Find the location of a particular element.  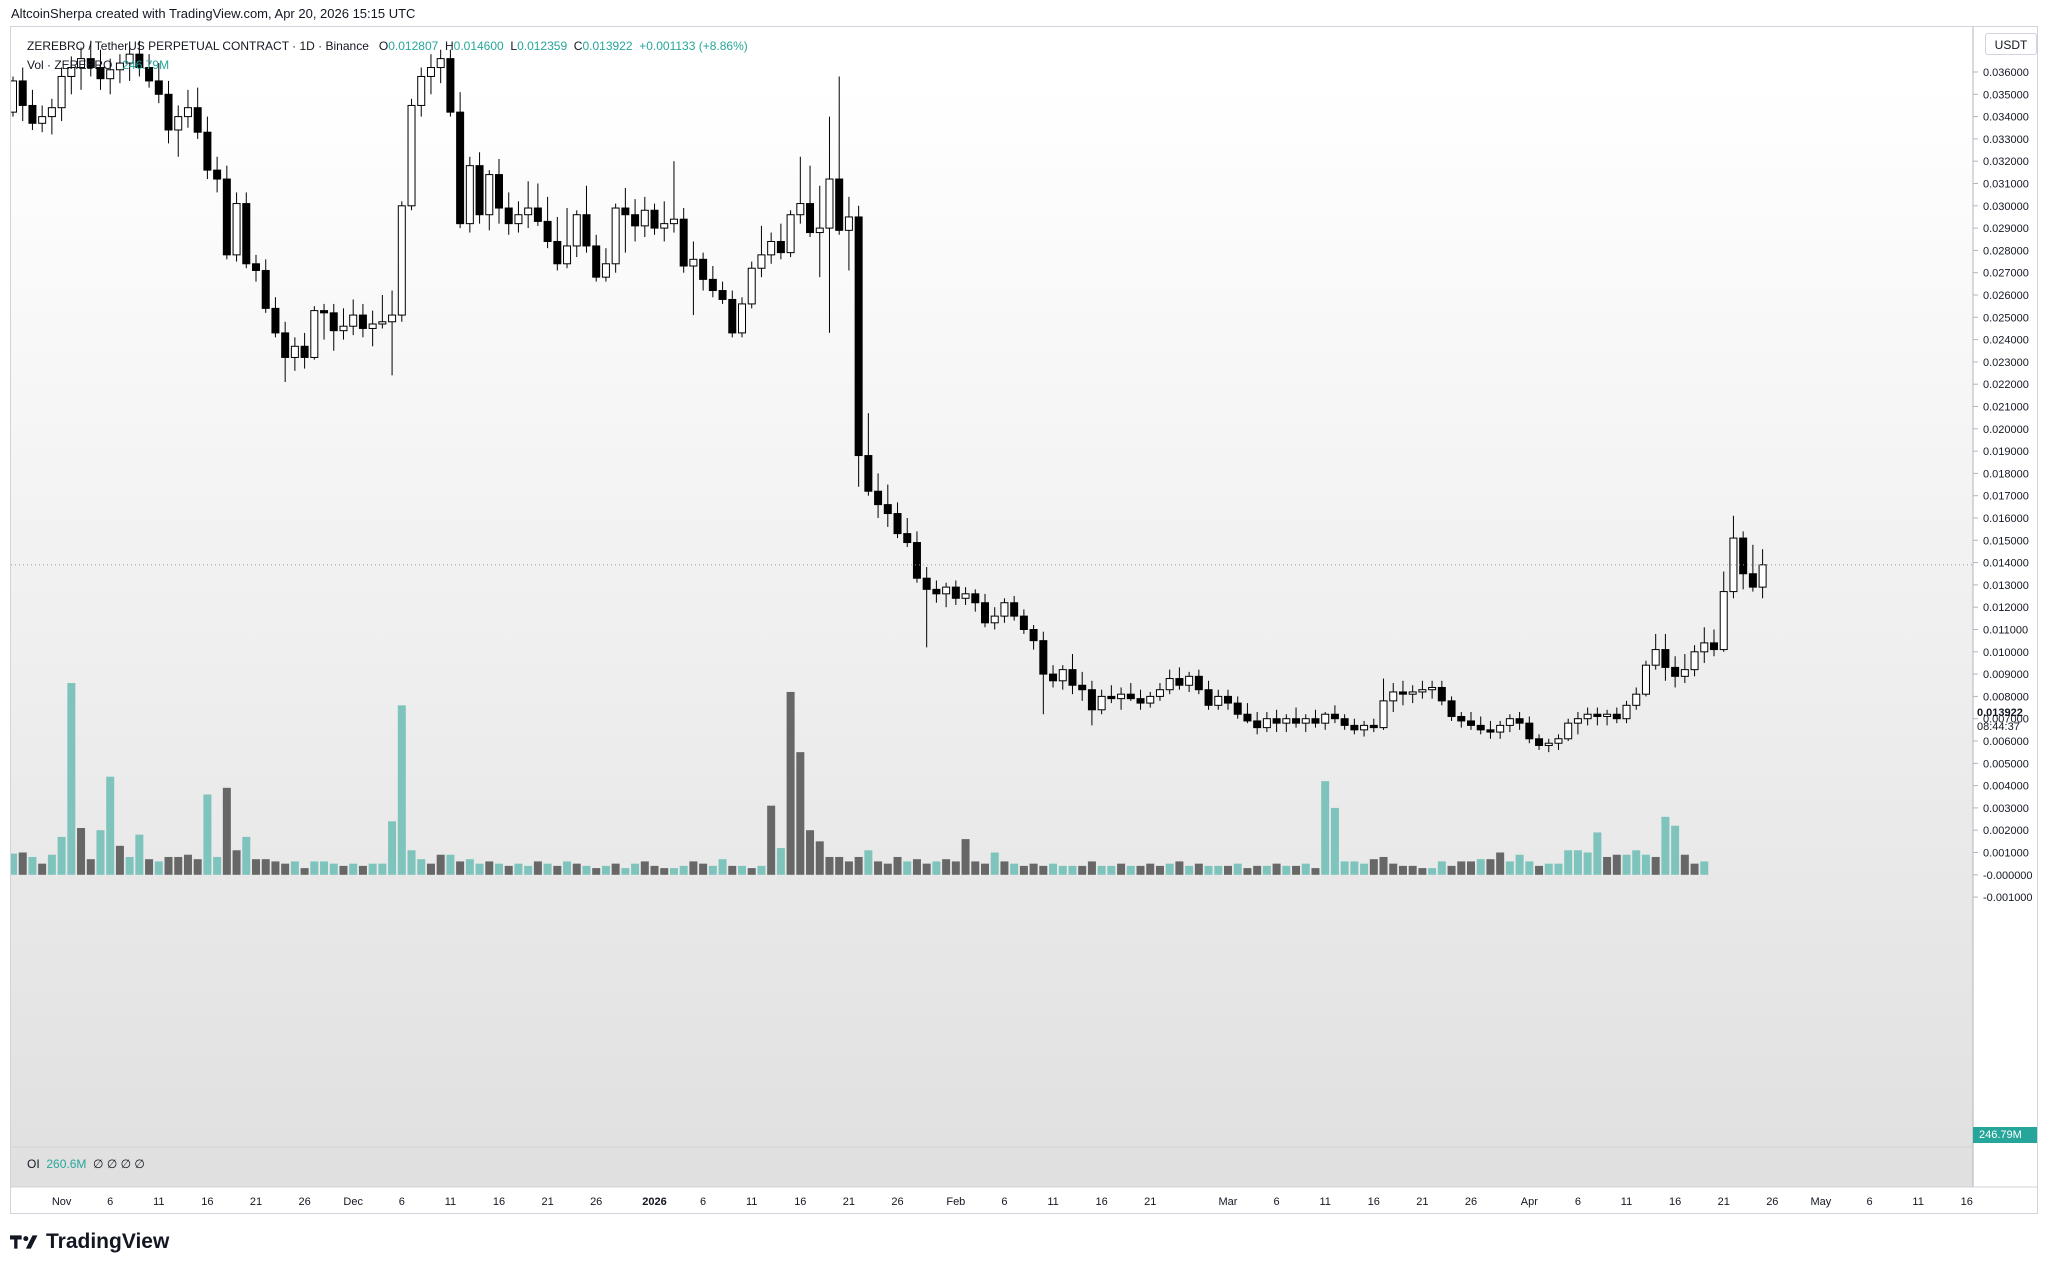

x-tick-label: 16 is located at coordinates (207, 1202).